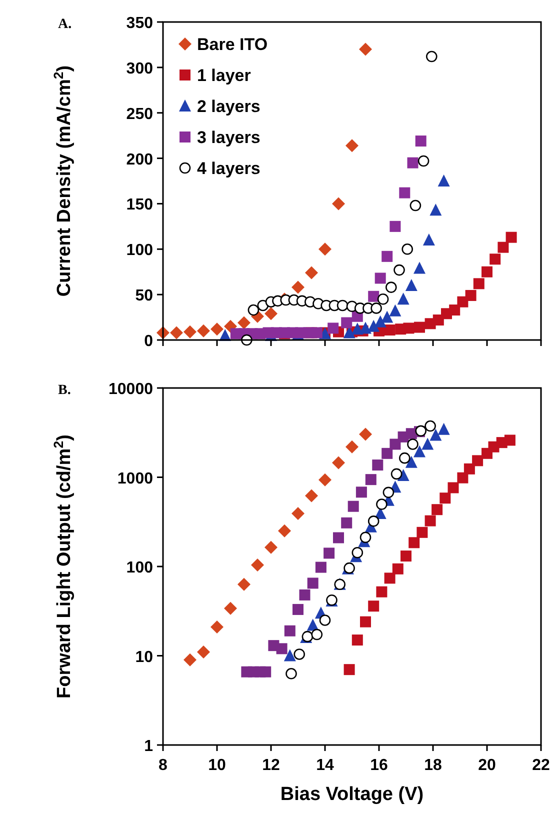  I want to click on x-tick-label: 8, so click(163, 765).